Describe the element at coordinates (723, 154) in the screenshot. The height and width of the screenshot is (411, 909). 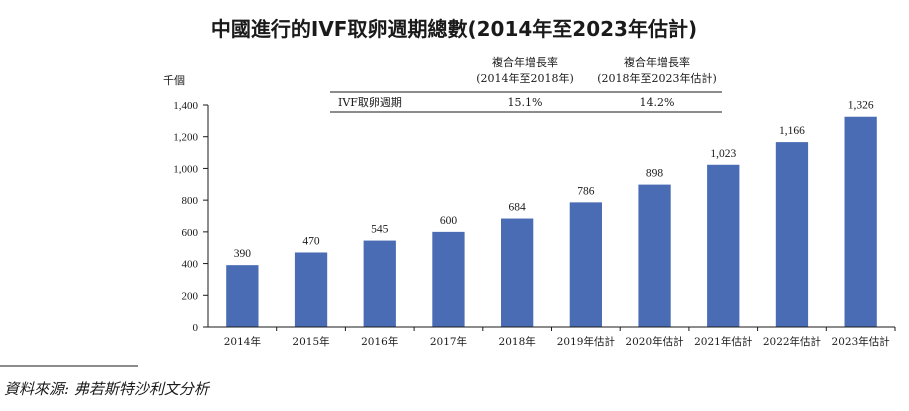
I see `bar-value-label: 1,023` at that location.